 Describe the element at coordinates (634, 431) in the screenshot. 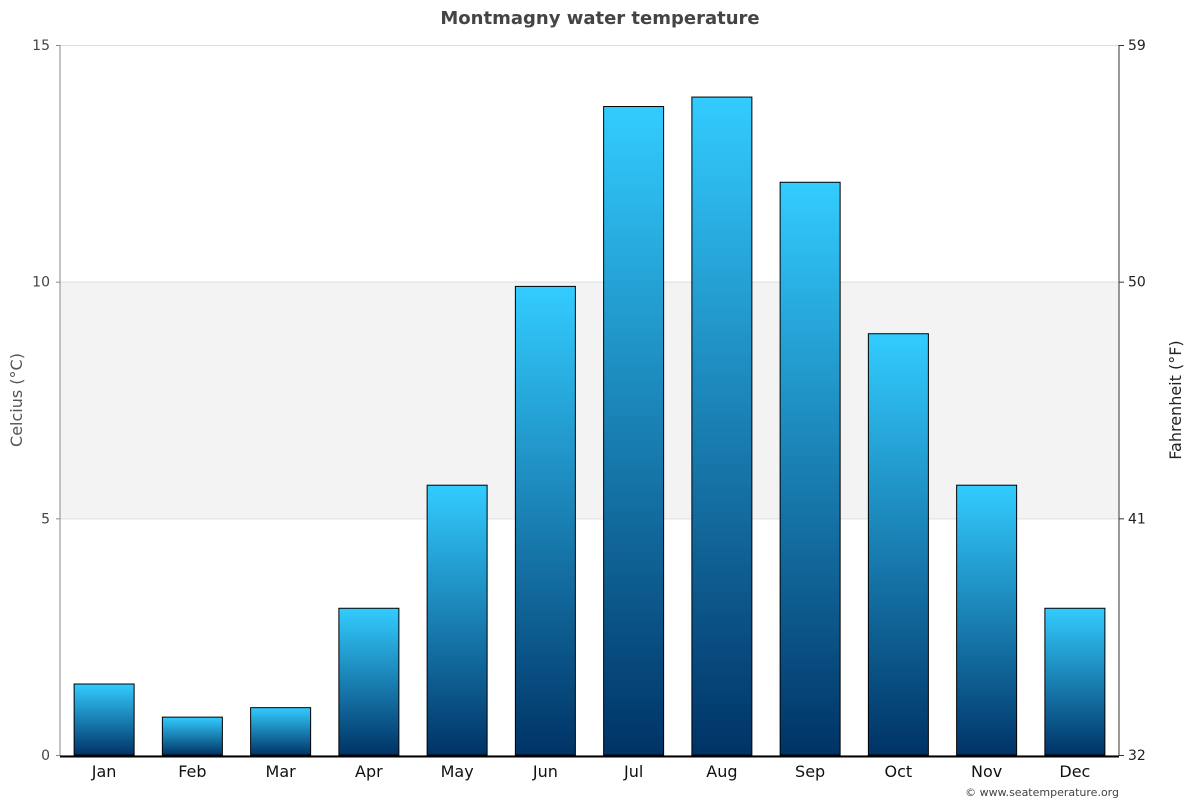

I see `bar-jul` at that location.